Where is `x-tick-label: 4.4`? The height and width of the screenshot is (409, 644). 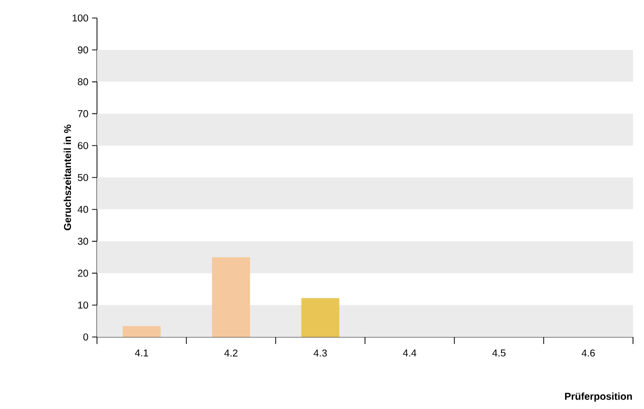
x-tick-label: 4.4 is located at coordinates (409, 352).